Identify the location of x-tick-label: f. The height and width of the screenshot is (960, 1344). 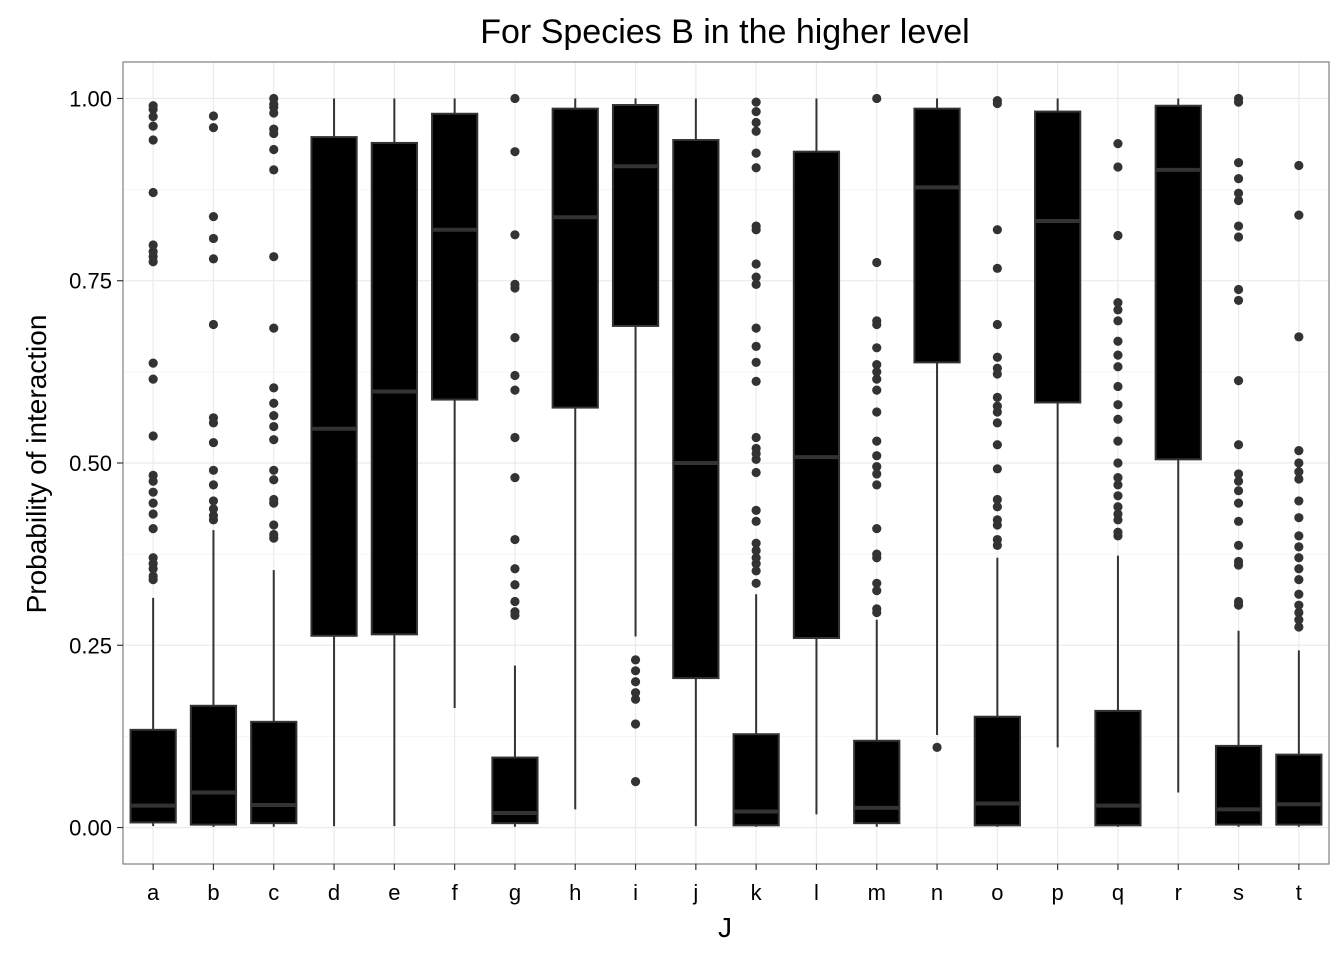
(455, 892).